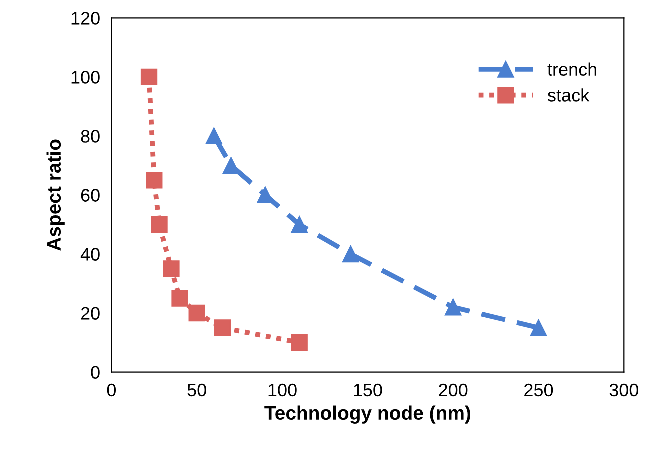 The image size is (657, 454). Describe the element at coordinates (368, 390) in the screenshot. I see `x-tick-label: 150` at that location.